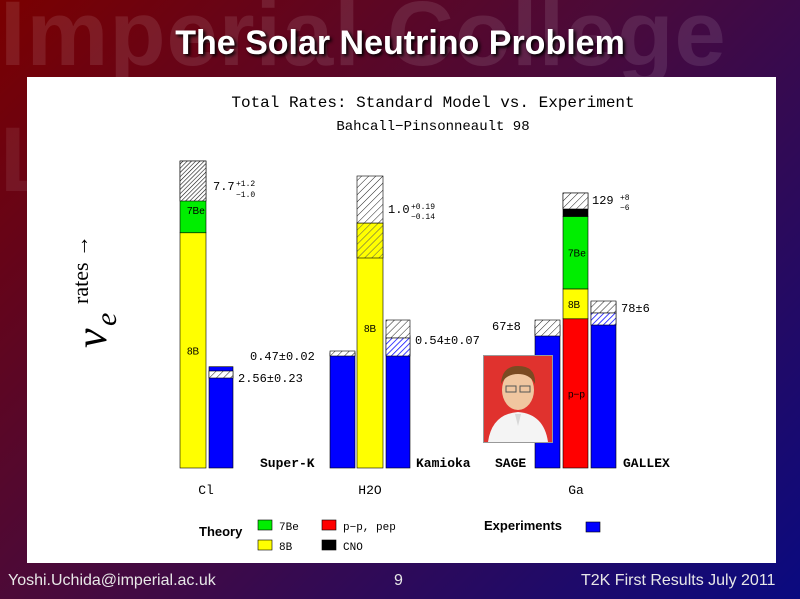  What do you see at coordinates (286, 548) in the screenshot?
I see `legend-label-2: 8B` at bounding box center [286, 548].